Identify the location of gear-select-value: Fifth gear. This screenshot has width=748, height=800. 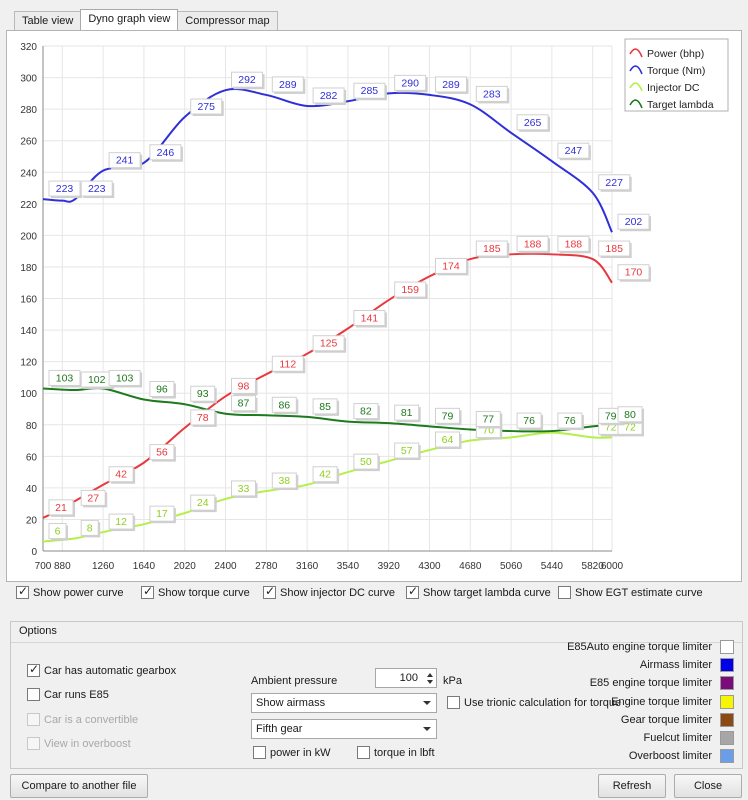
(279, 729).